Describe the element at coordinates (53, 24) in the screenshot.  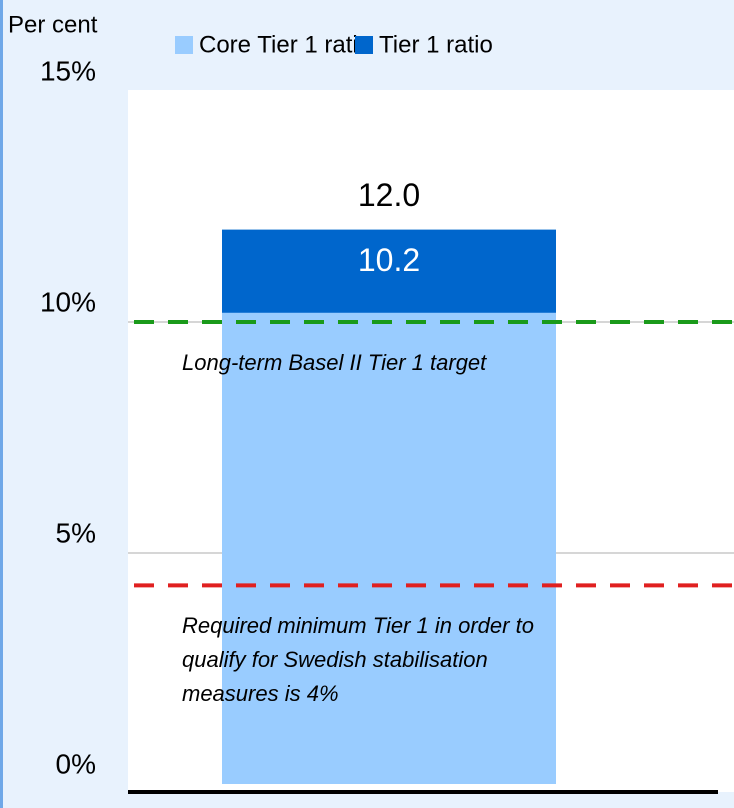
I see `y-axis-label: Per cent` at that location.